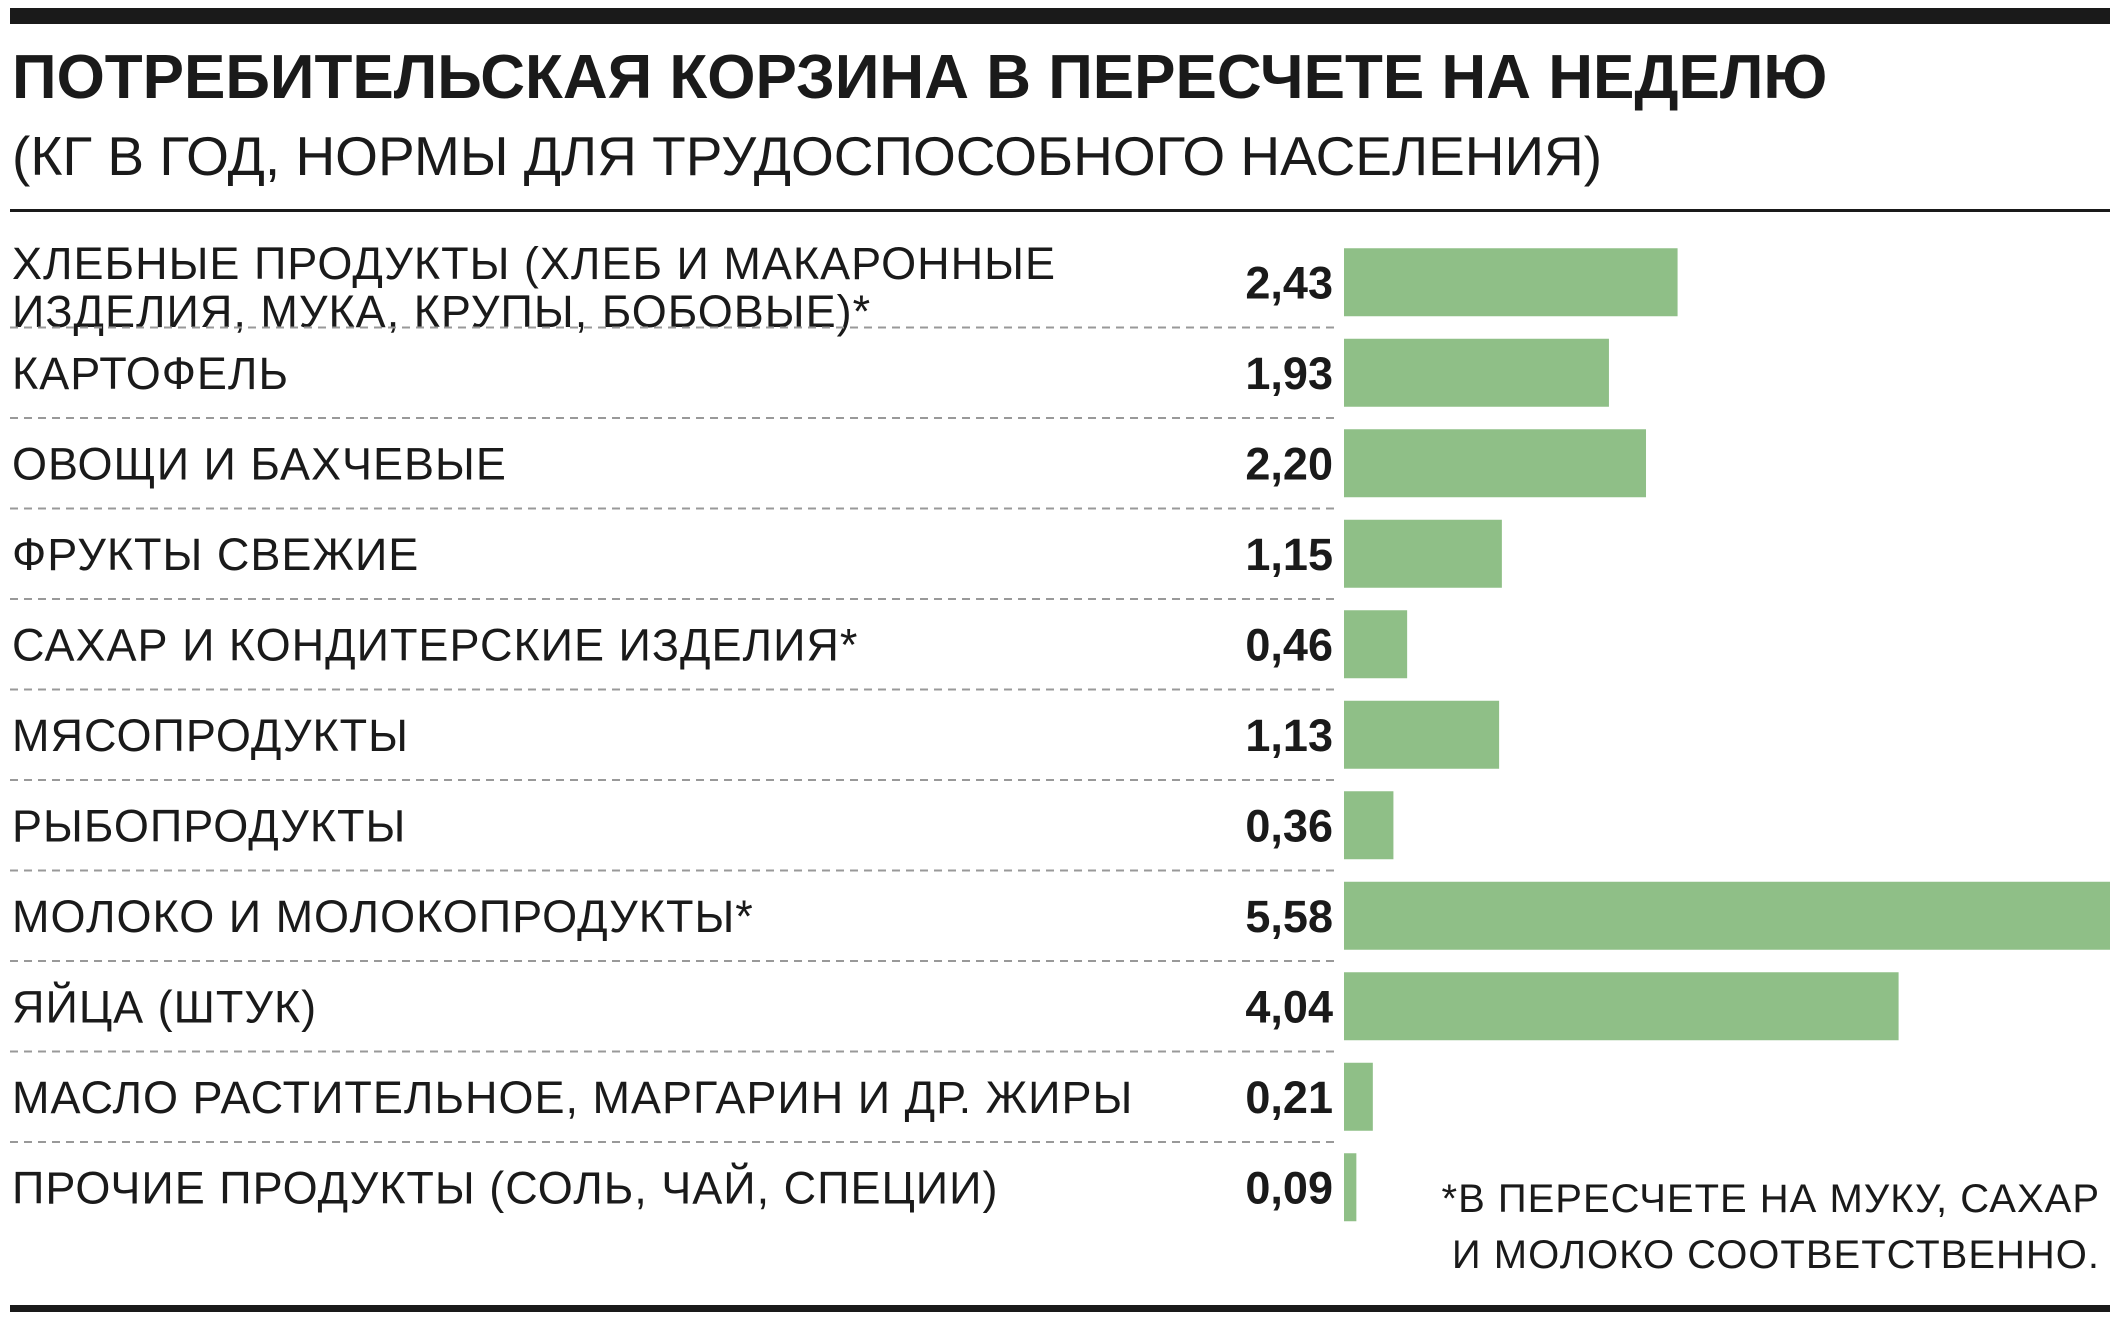  What do you see at coordinates (1289, 1097) in the screenshot?
I see `value-label: 0,21` at bounding box center [1289, 1097].